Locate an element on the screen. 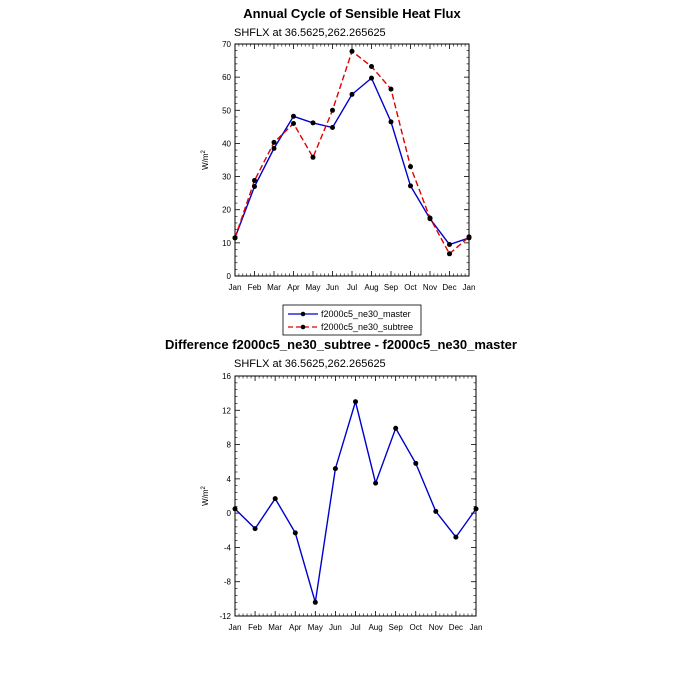 The width and height of the screenshot is (675, 675). chart1-frame is located at coordinates (352, 160).